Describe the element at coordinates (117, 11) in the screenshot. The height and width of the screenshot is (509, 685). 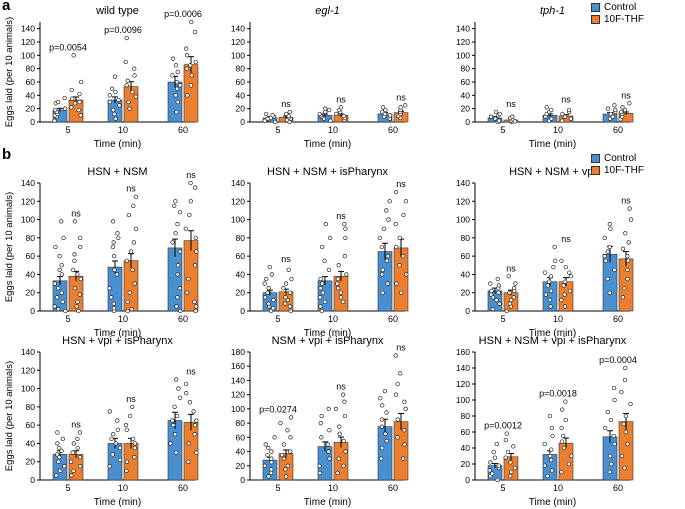
I see `chart-title: wild type` at that location.